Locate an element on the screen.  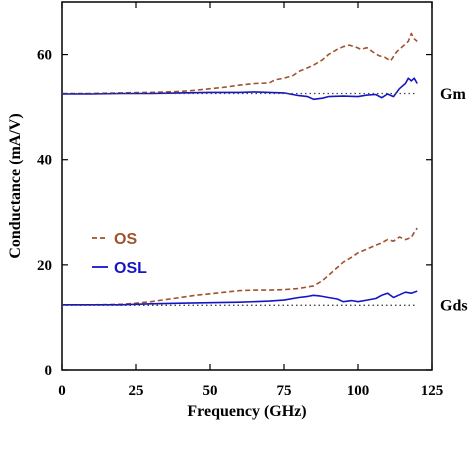
os-gds-line is located at coordinates (240, 266).